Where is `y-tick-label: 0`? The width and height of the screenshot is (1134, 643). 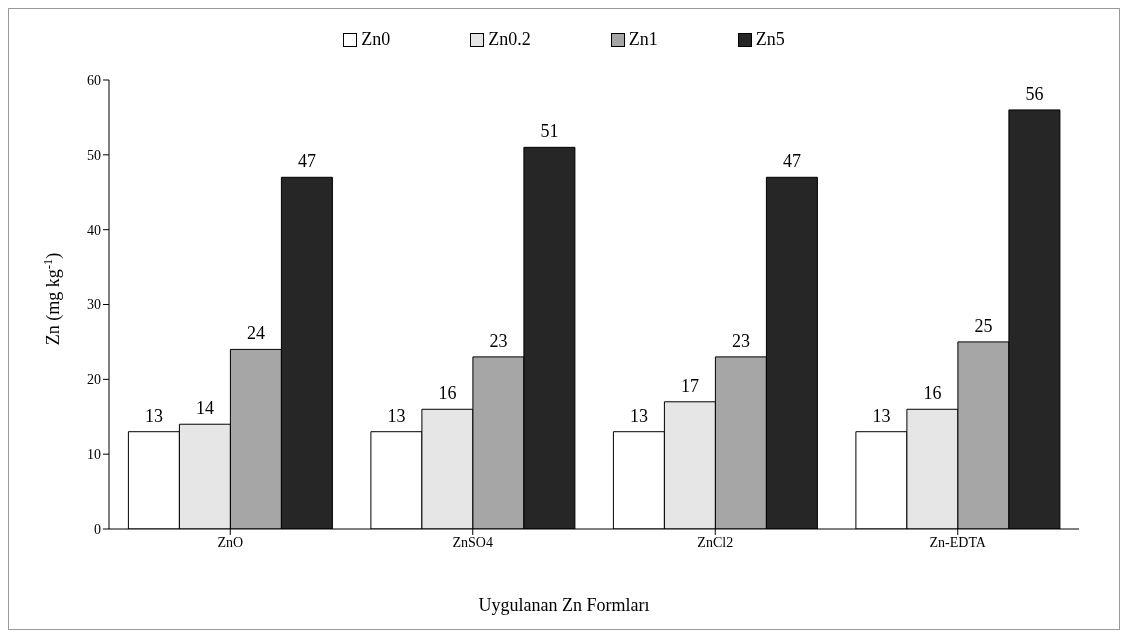 y-tick-label: 0 is located at coordinates (97, 529).